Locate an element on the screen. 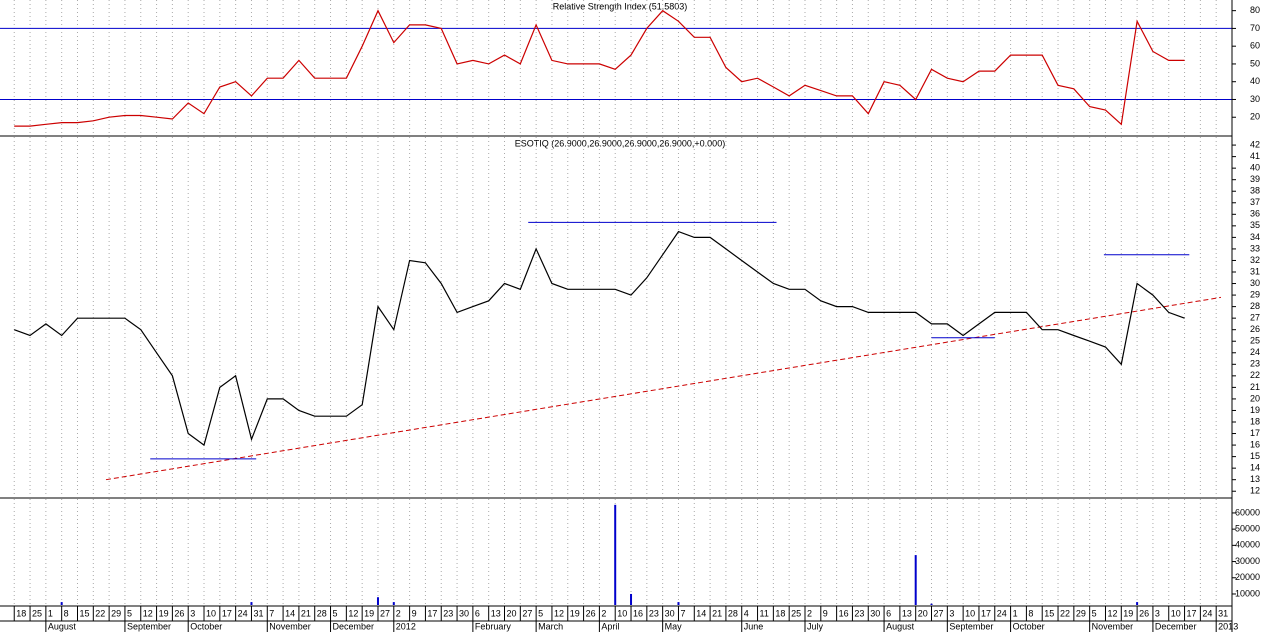 The width and height of the screenshot is (1274, 632). y-tick-label: 80 is located at coordinates (1255, 10).